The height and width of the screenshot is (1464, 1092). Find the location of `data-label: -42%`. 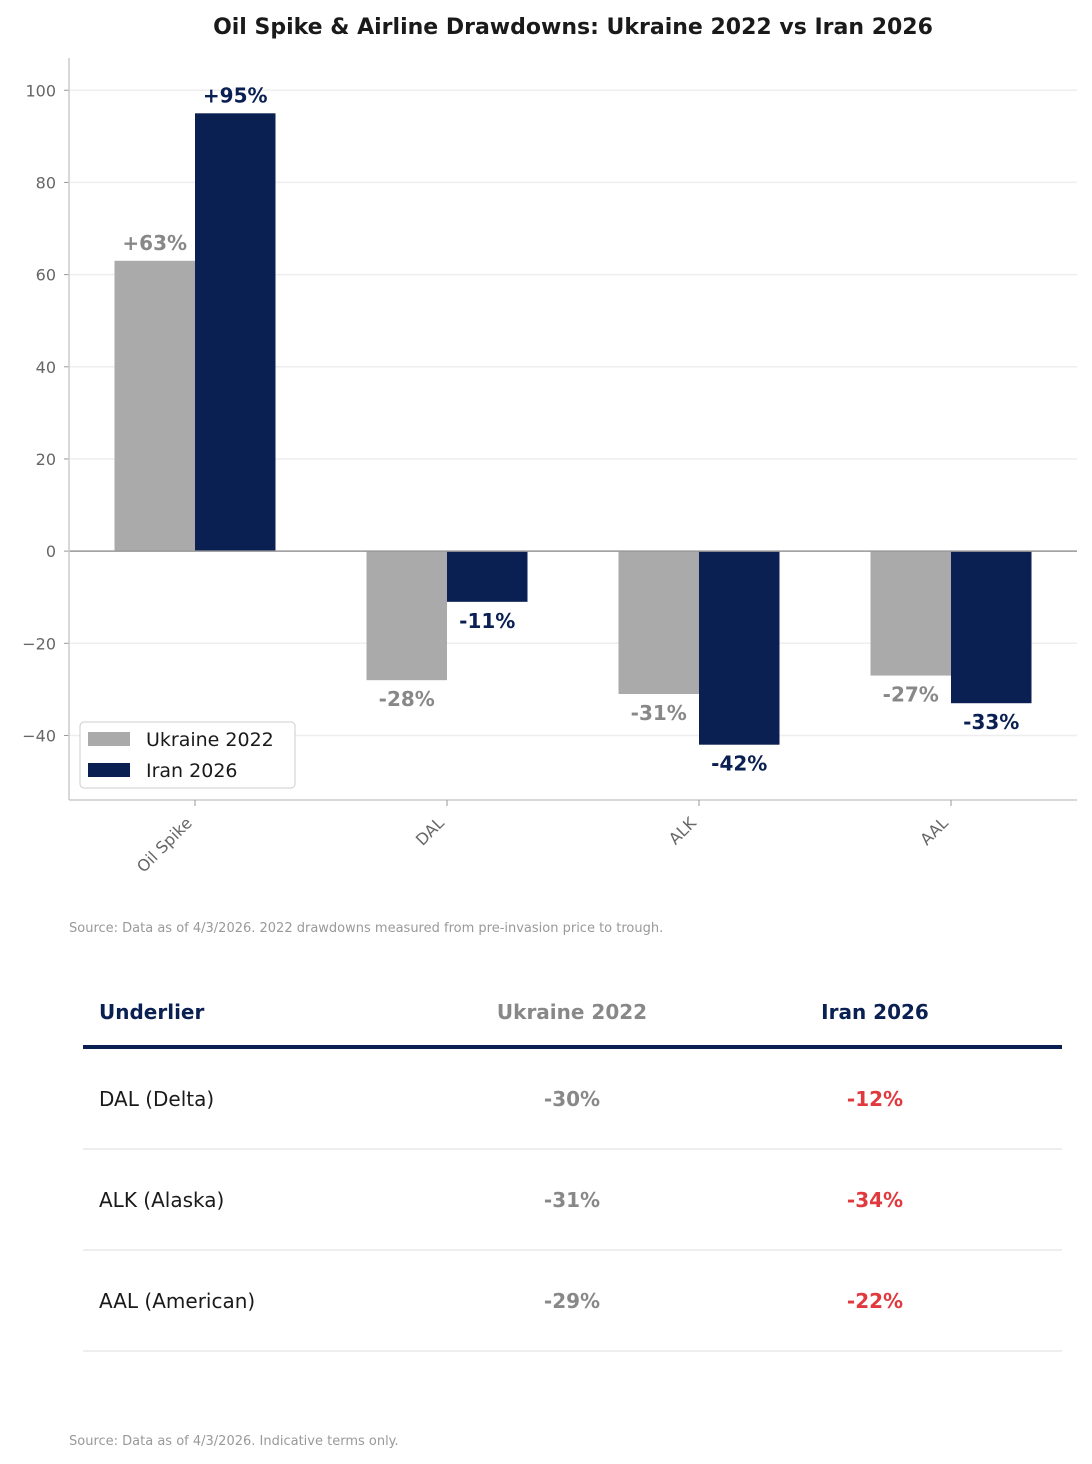

data-label: -42% is located at coordinates (739, 764).